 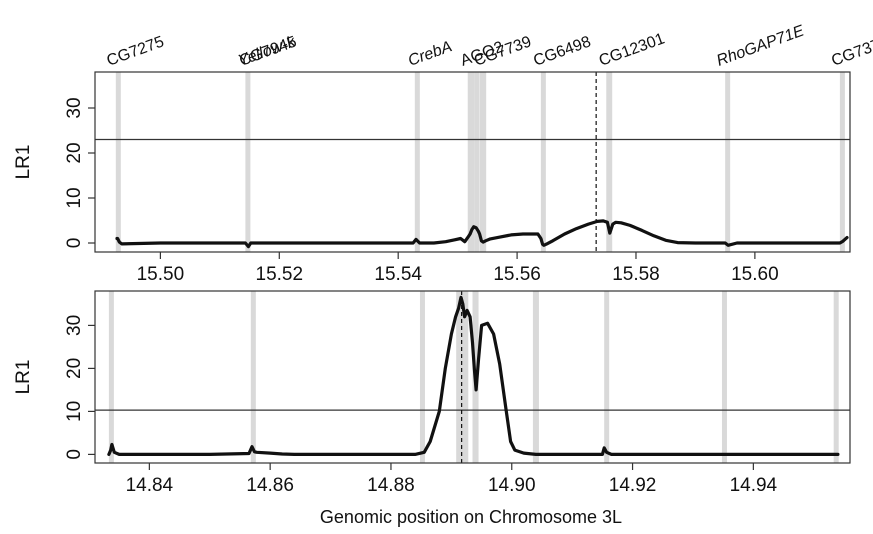 What do you see at coordinates (398, 274) in the screenshot?
I see `top-x-tick-label: 15.54` at bounding box center [398, 274].